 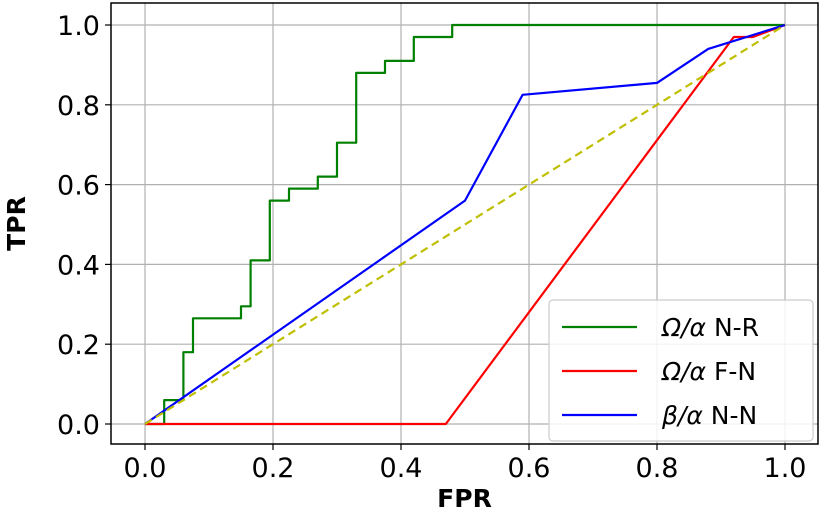 What do you see at coordinates (145, 468) in the screenshot?
I see `x-tick-label: 0.0` at bounding box center [145, 468].